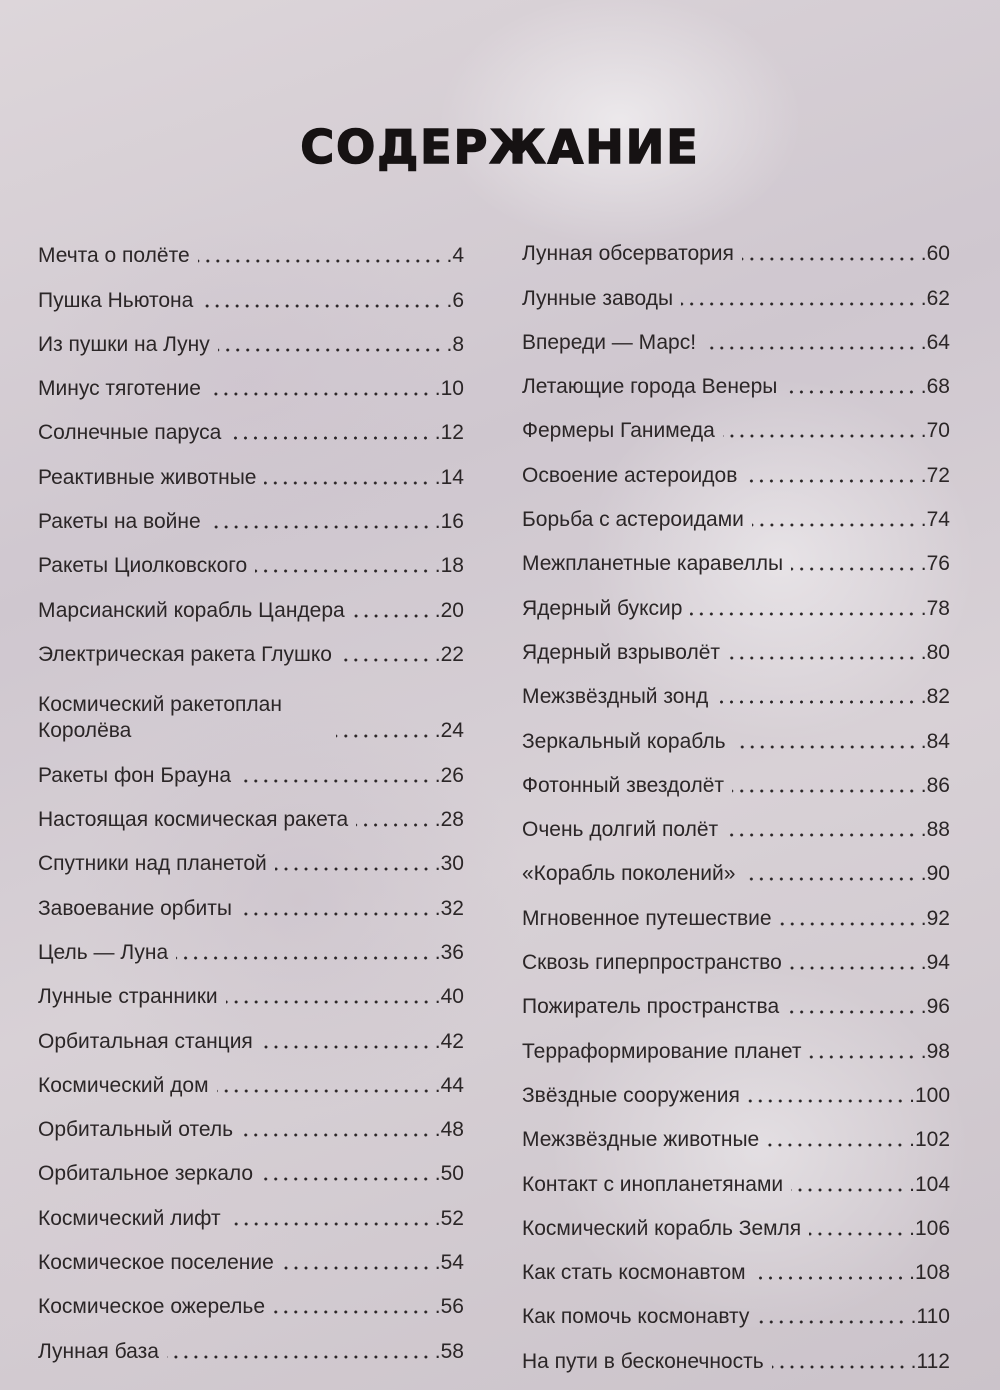 The width and height of the screenshot is (1000, 1390). What do you see at coordinates (929, 1140) in the screenshot?
I see `toc-entry-page: .102` at bounding box center [929, 1140].